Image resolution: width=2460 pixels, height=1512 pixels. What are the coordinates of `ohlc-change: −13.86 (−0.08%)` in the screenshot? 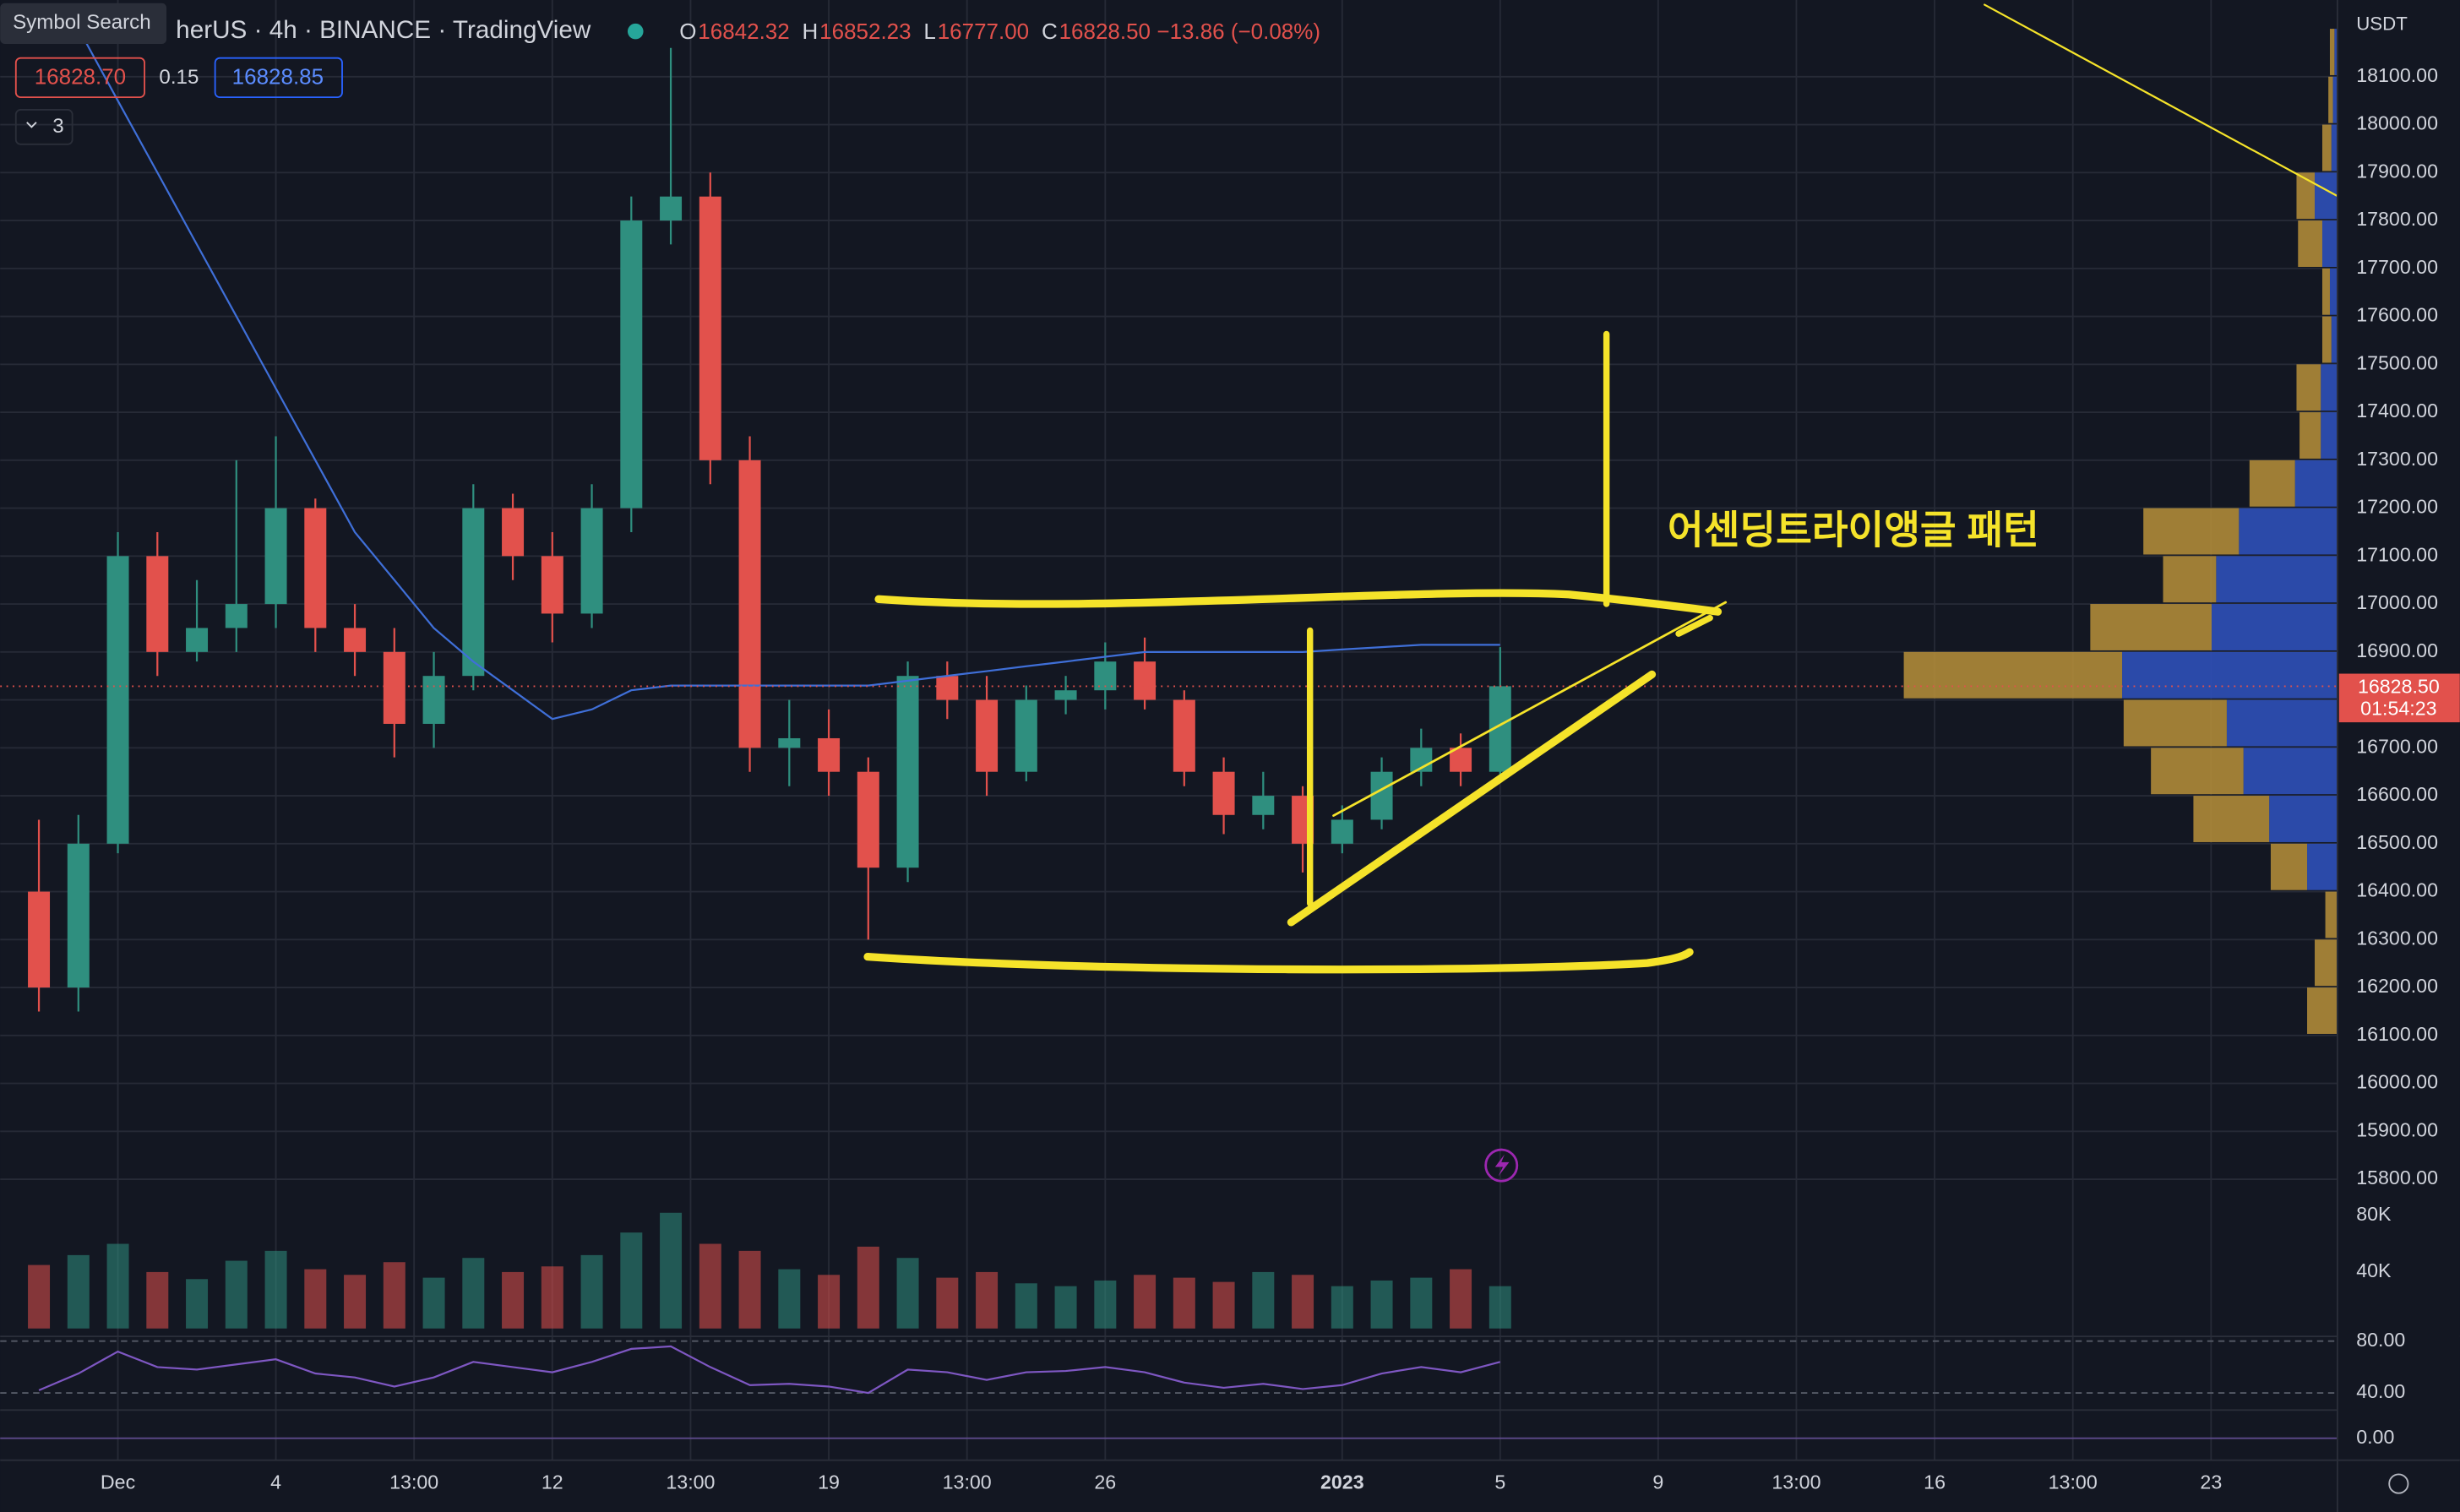 It's located at (1239, 32).